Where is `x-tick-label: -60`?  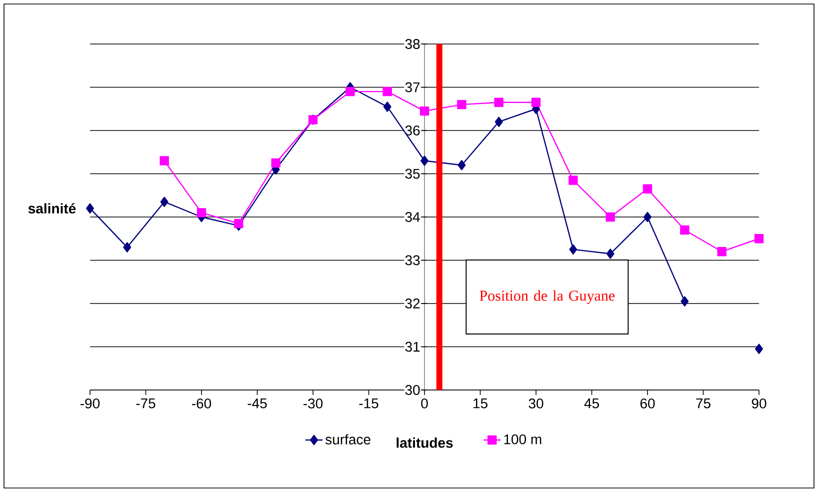 x-tick-label: -60 is located at coordinates (202, 403).